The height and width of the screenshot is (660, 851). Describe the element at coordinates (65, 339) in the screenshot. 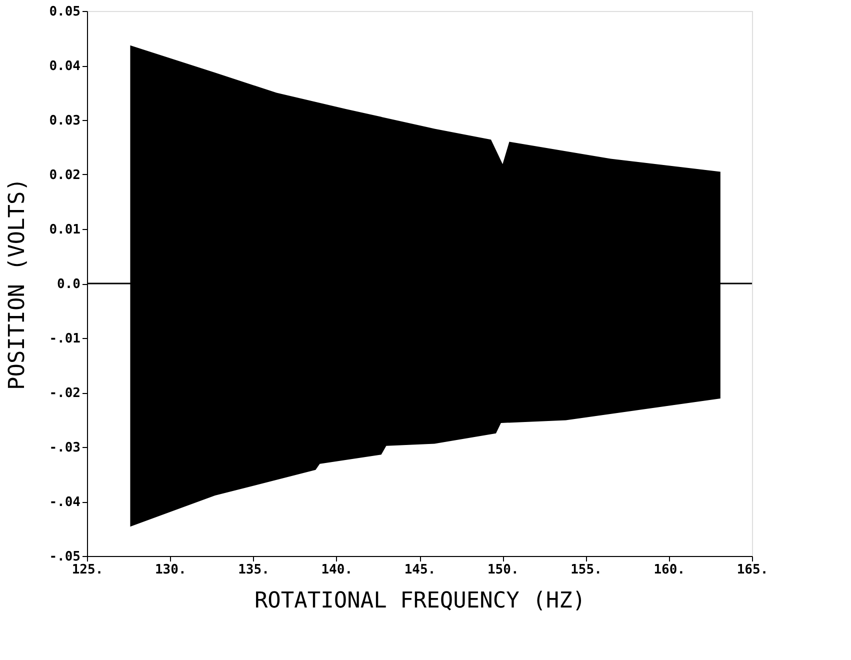

I see `y-tick-label: -.01` at that location.